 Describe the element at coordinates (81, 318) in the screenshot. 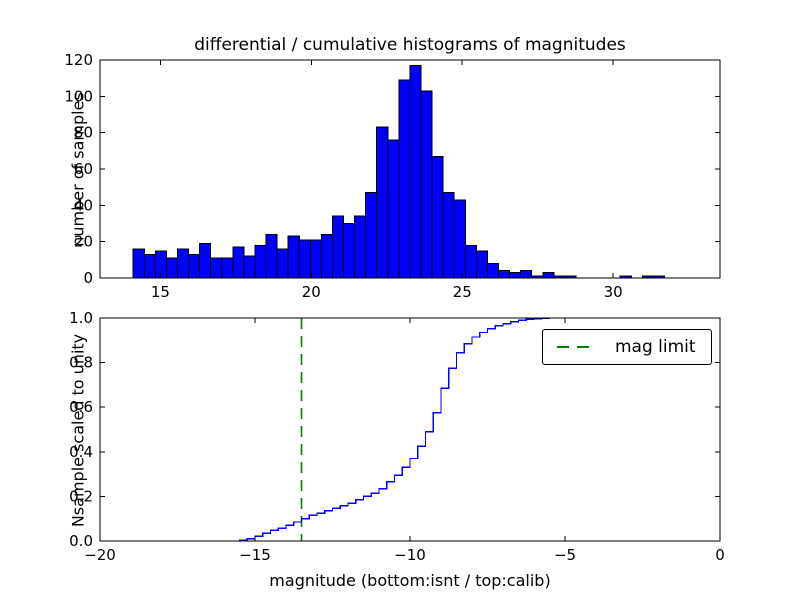

I see `cumulative-histogram-y-tick-label: 1.0` at that location.